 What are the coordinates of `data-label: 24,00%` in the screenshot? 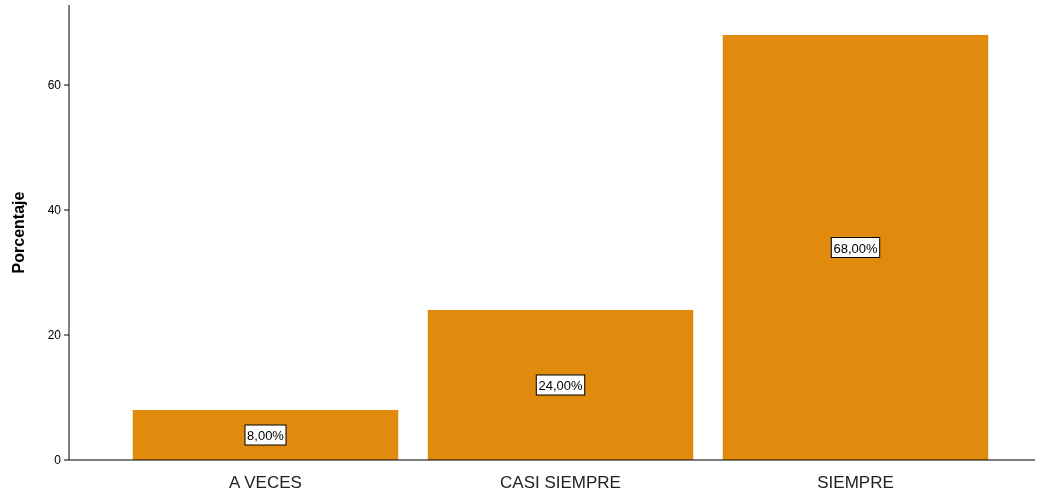 It's located at (560, 385).